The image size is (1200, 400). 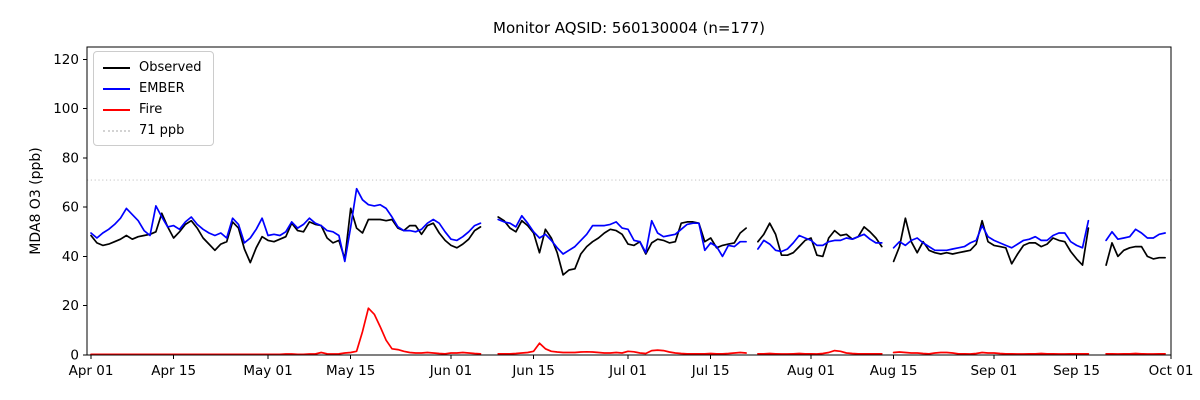 I want to click on x-tick-label: Apr 15, so click(x=173, y=371).